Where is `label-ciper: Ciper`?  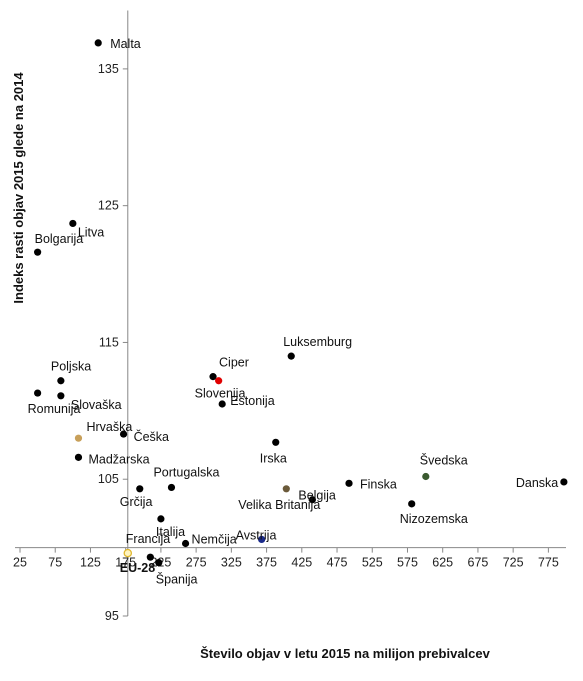
label-ciper: Ciper is located at coordinates (234, 363).